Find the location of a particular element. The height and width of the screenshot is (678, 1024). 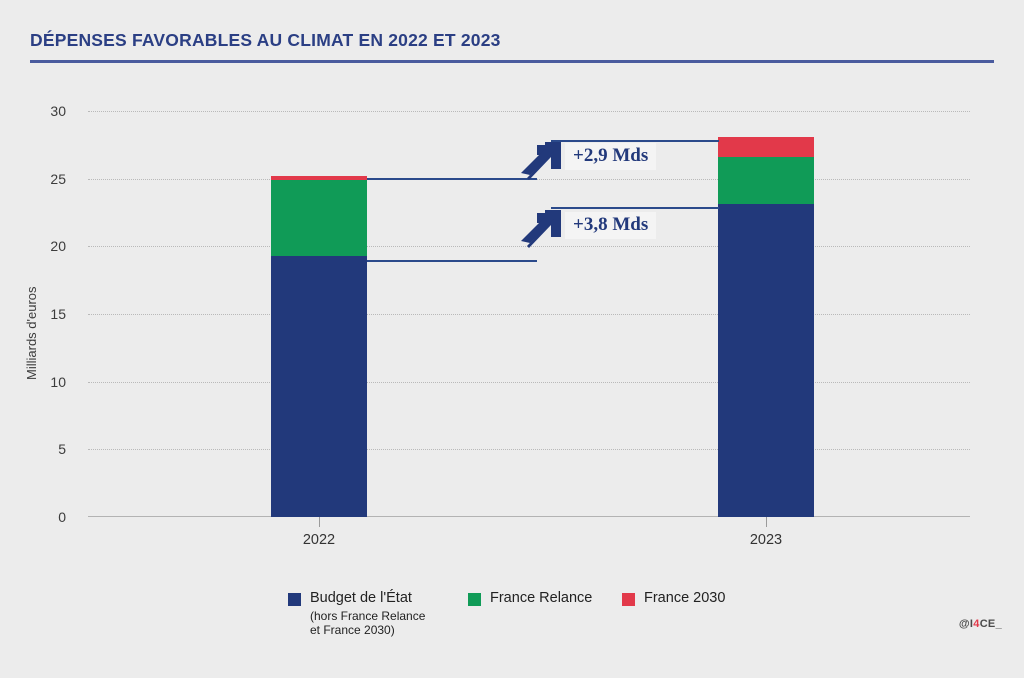

bar-segment-2022-france2030 is located at coordinates (319, 177).